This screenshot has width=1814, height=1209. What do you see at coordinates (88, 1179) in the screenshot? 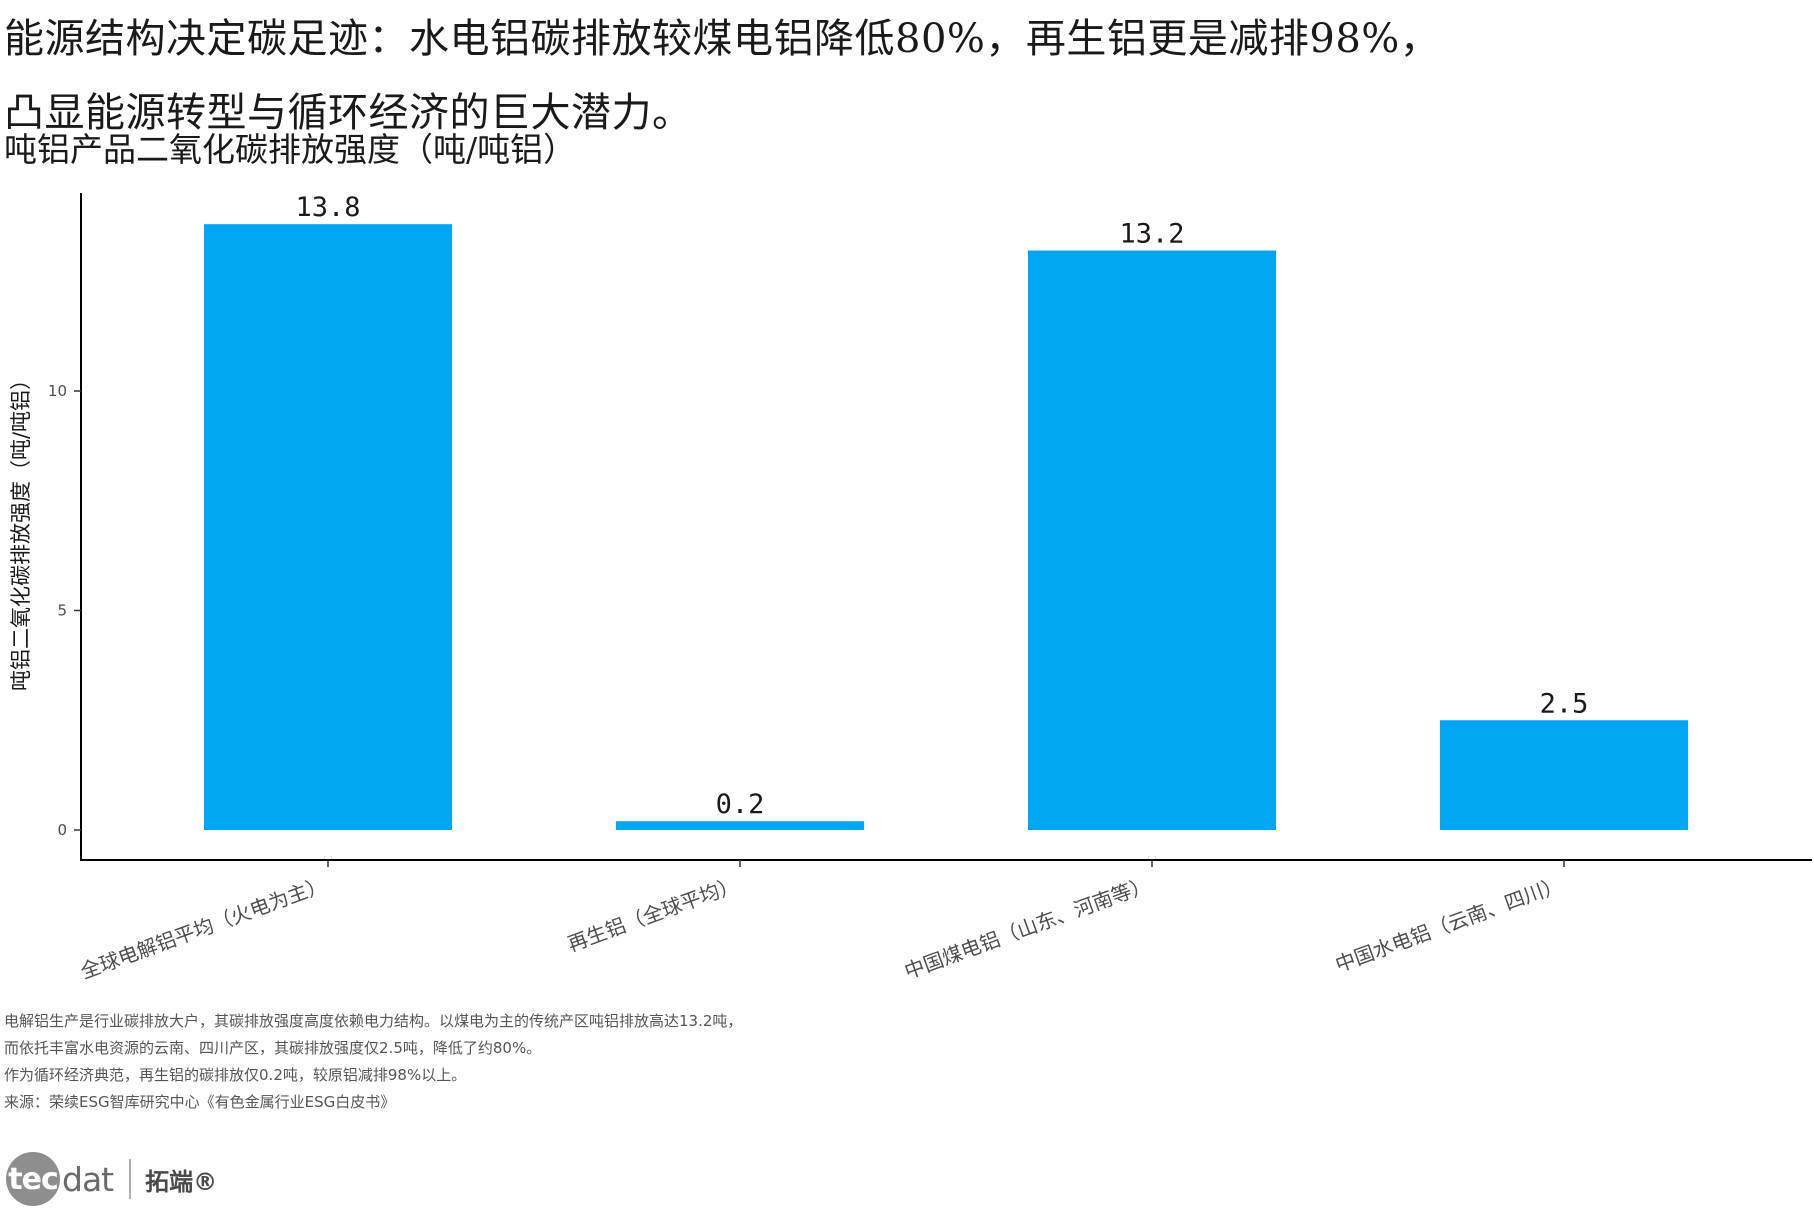
I see `logo-wordmark: dat` at bounding box center [88, 1179].